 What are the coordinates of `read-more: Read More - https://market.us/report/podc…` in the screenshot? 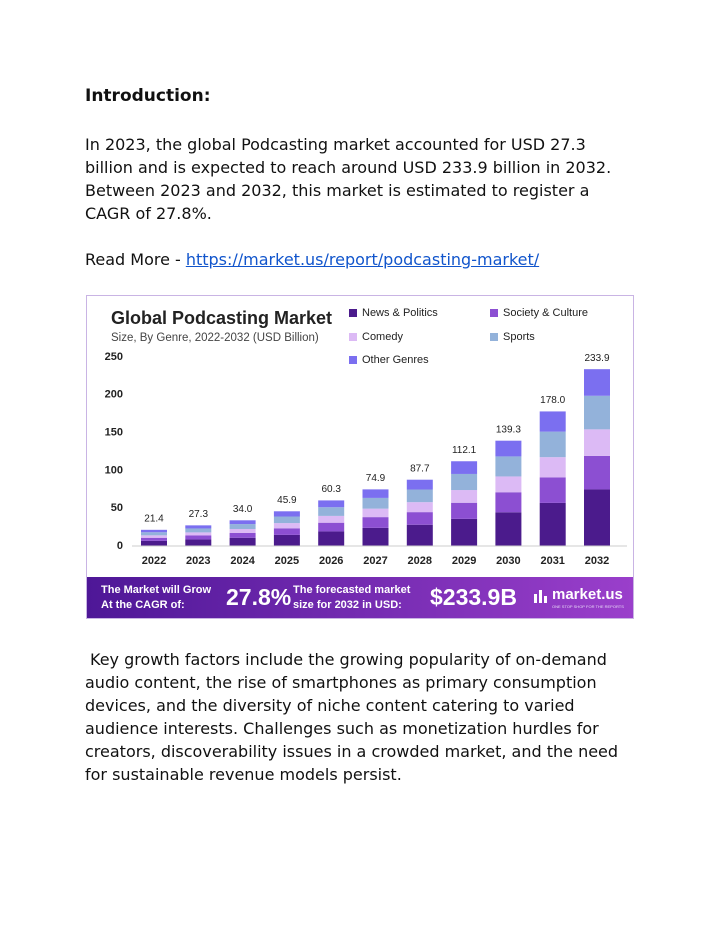 It's located at (365, 259).